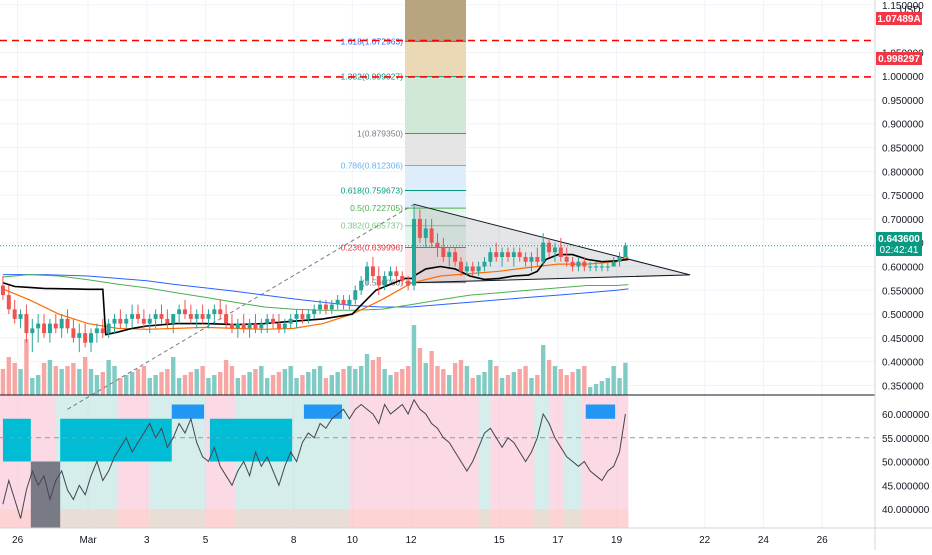 The image size is (932, 555). What do you see at coordinates (899, 58) in the screenshot?
I see `resistance-badge-2: 0.998297` at bounding box center [899, 58].